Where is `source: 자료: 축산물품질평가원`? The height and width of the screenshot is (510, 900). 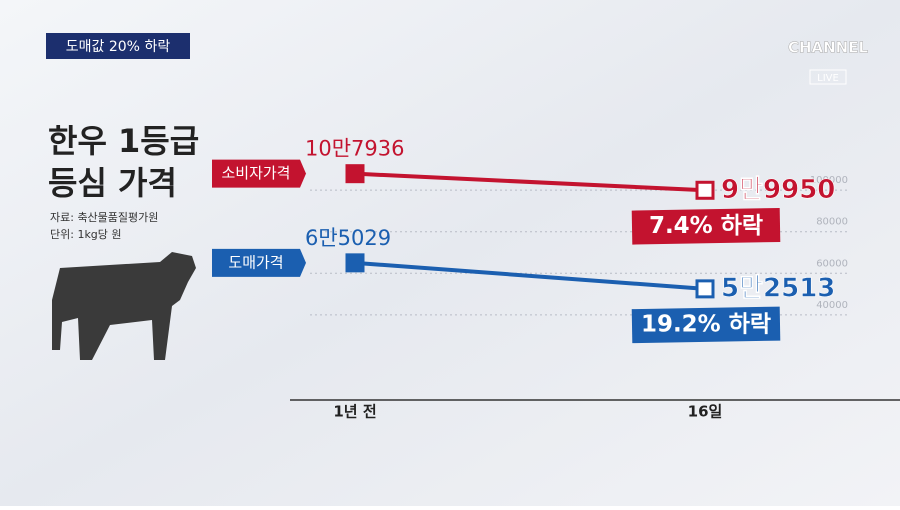
source: 자료: 축산물품질평가원 is located at coordinates (104, 217).